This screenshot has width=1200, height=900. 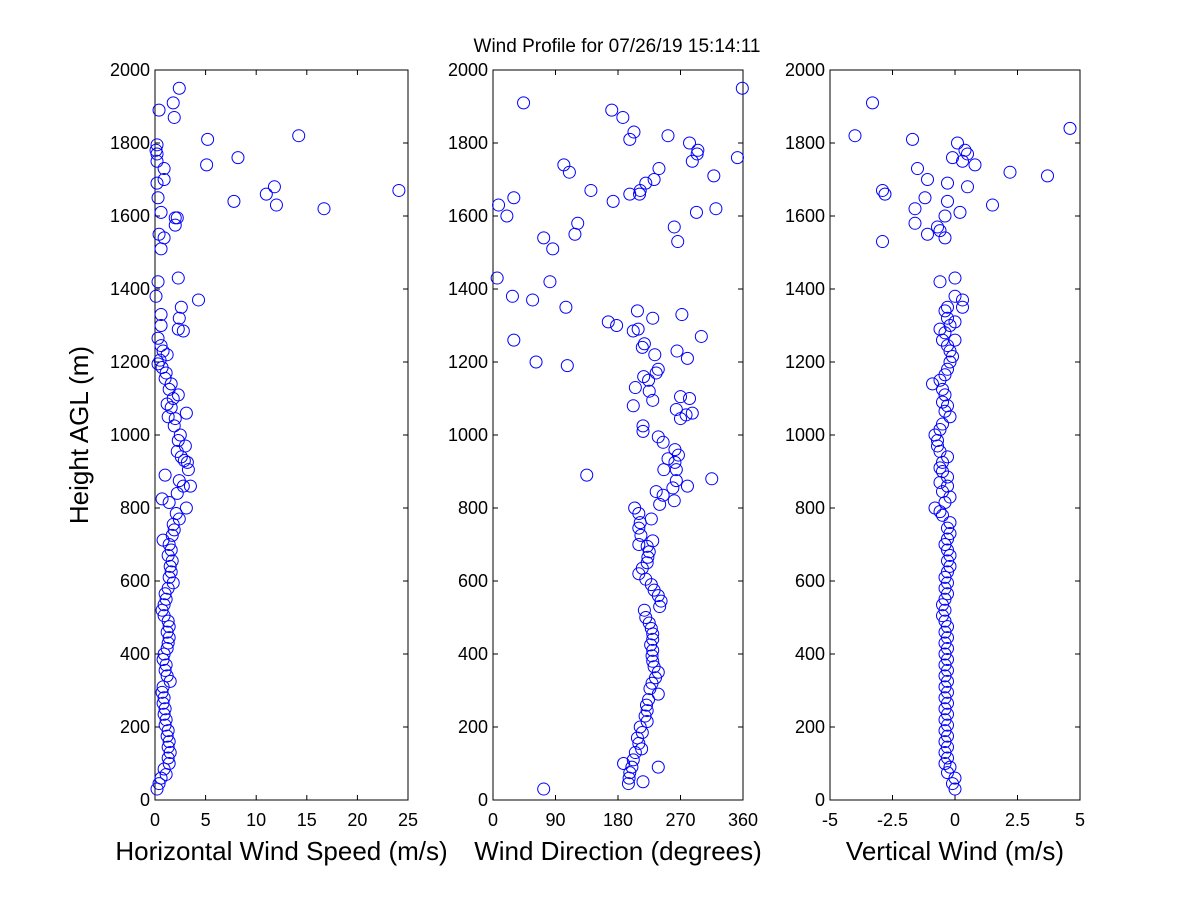 I want to click on x-axis-label: Wind Direction (degrees), so click(x=618, y=851).